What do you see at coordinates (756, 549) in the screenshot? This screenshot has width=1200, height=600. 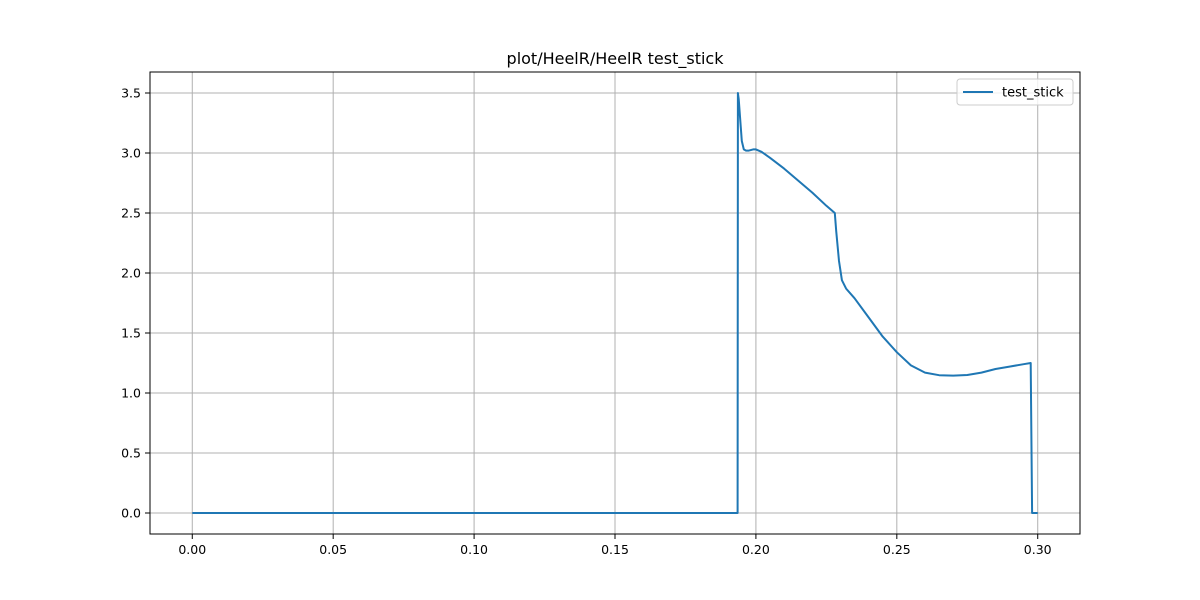 I see `x-tick-label: 0.20` at bounding box center [756, 549].